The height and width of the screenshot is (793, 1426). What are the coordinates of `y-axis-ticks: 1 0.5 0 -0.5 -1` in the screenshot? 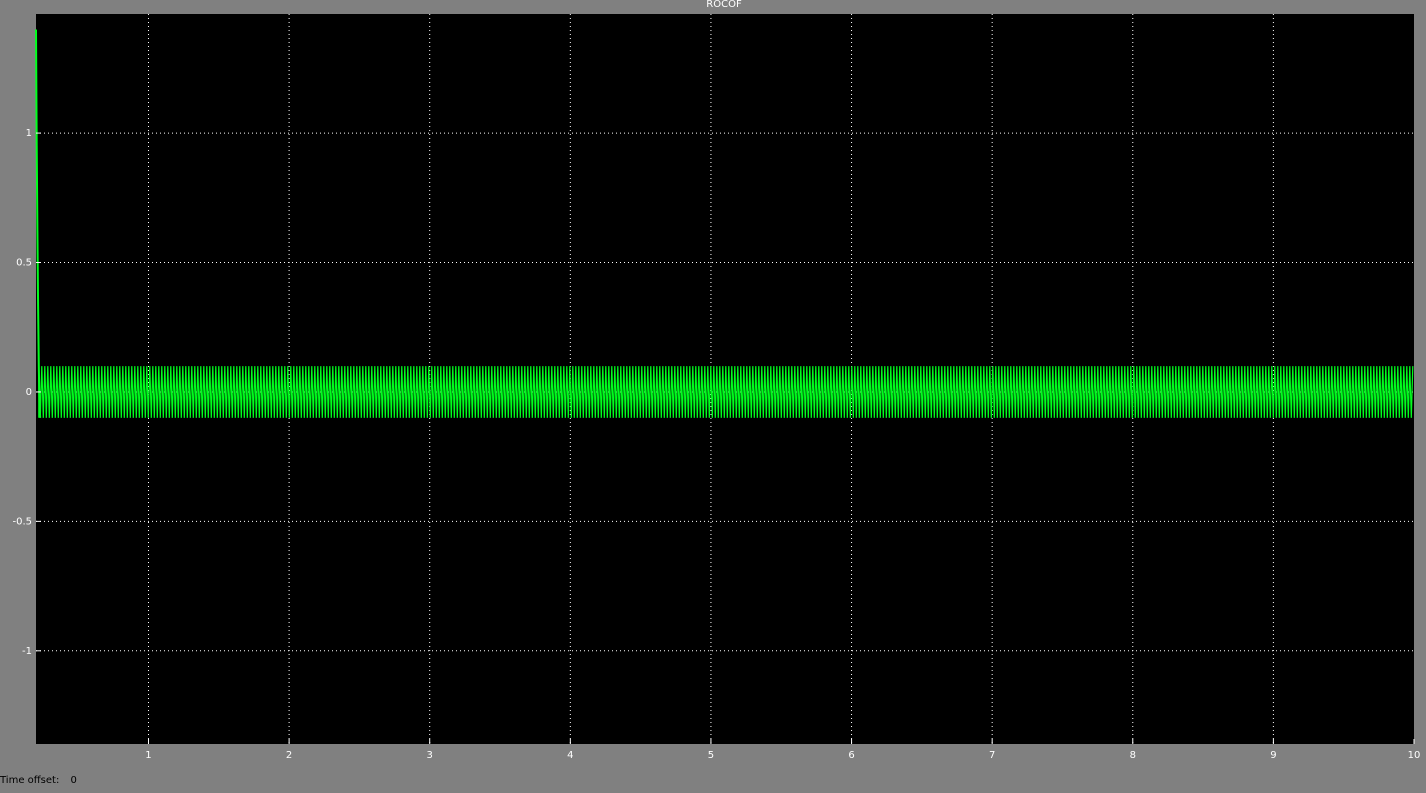 It's located at (26, 392).